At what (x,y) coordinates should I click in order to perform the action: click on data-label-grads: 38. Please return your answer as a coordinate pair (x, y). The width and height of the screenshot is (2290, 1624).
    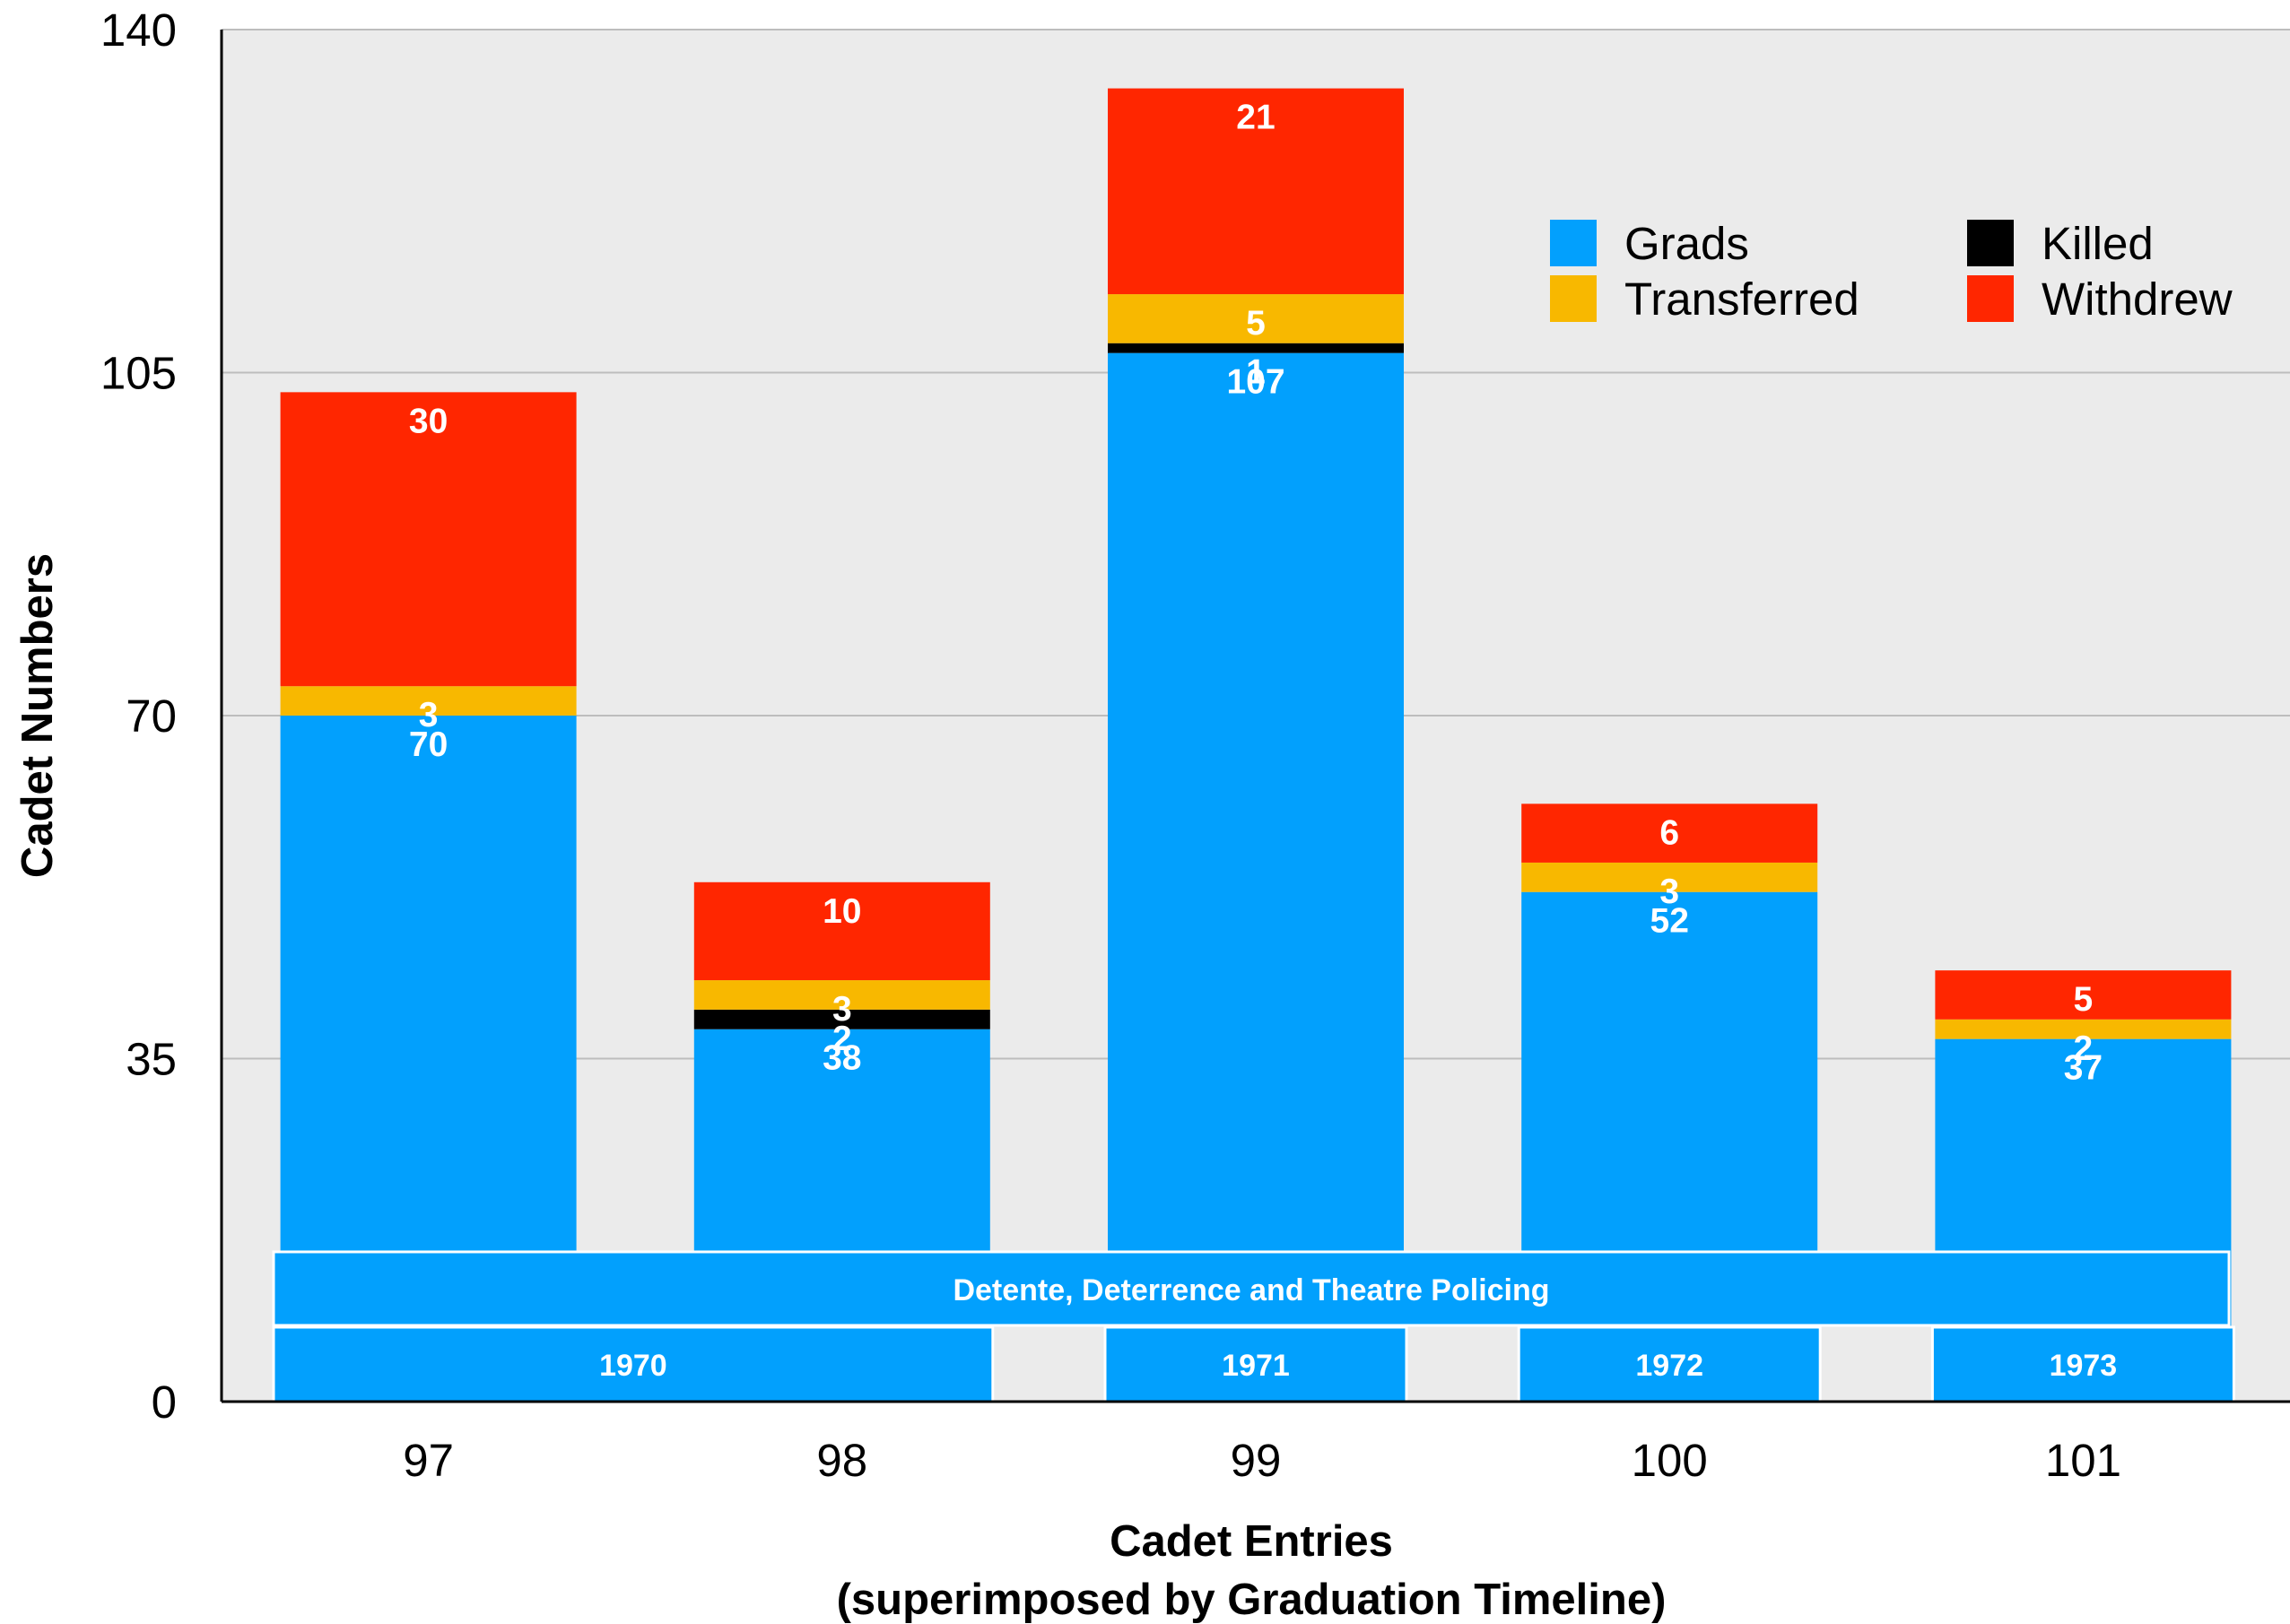
    Looking at the image, I should click on (842, 1058).